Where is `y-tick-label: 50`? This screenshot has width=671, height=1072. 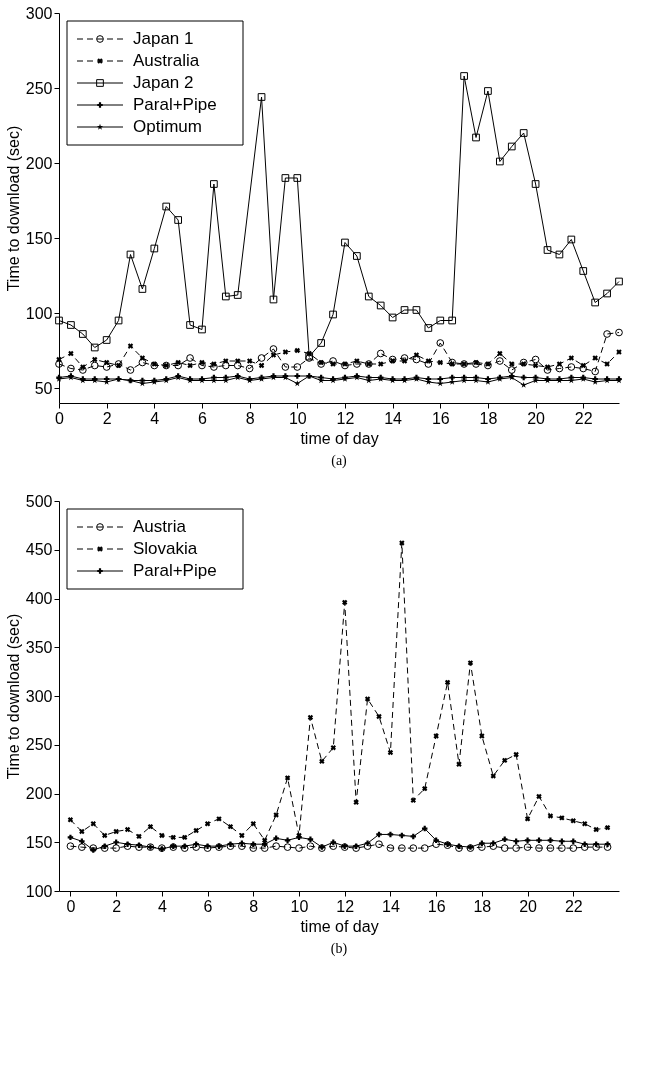
y-tick-label: 50 is located at coordinates (43, 388).